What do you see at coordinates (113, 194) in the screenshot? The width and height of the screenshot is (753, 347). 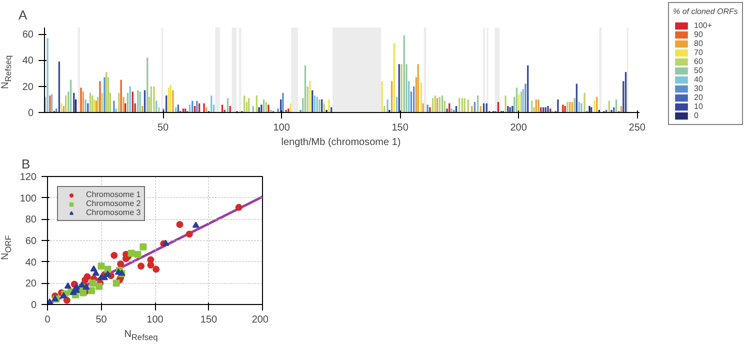 I see `legend-label: Chromosome 1` at bounding box center [113, 194].